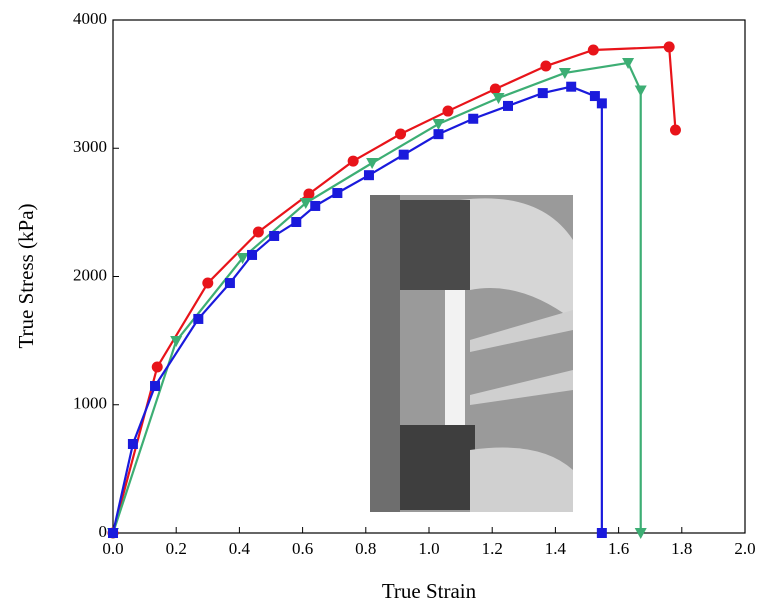  What do you see at coordinates (744, 548) in the screenshot?
I see `x-tick-label: 2.0` at bounding box center [744, 548].